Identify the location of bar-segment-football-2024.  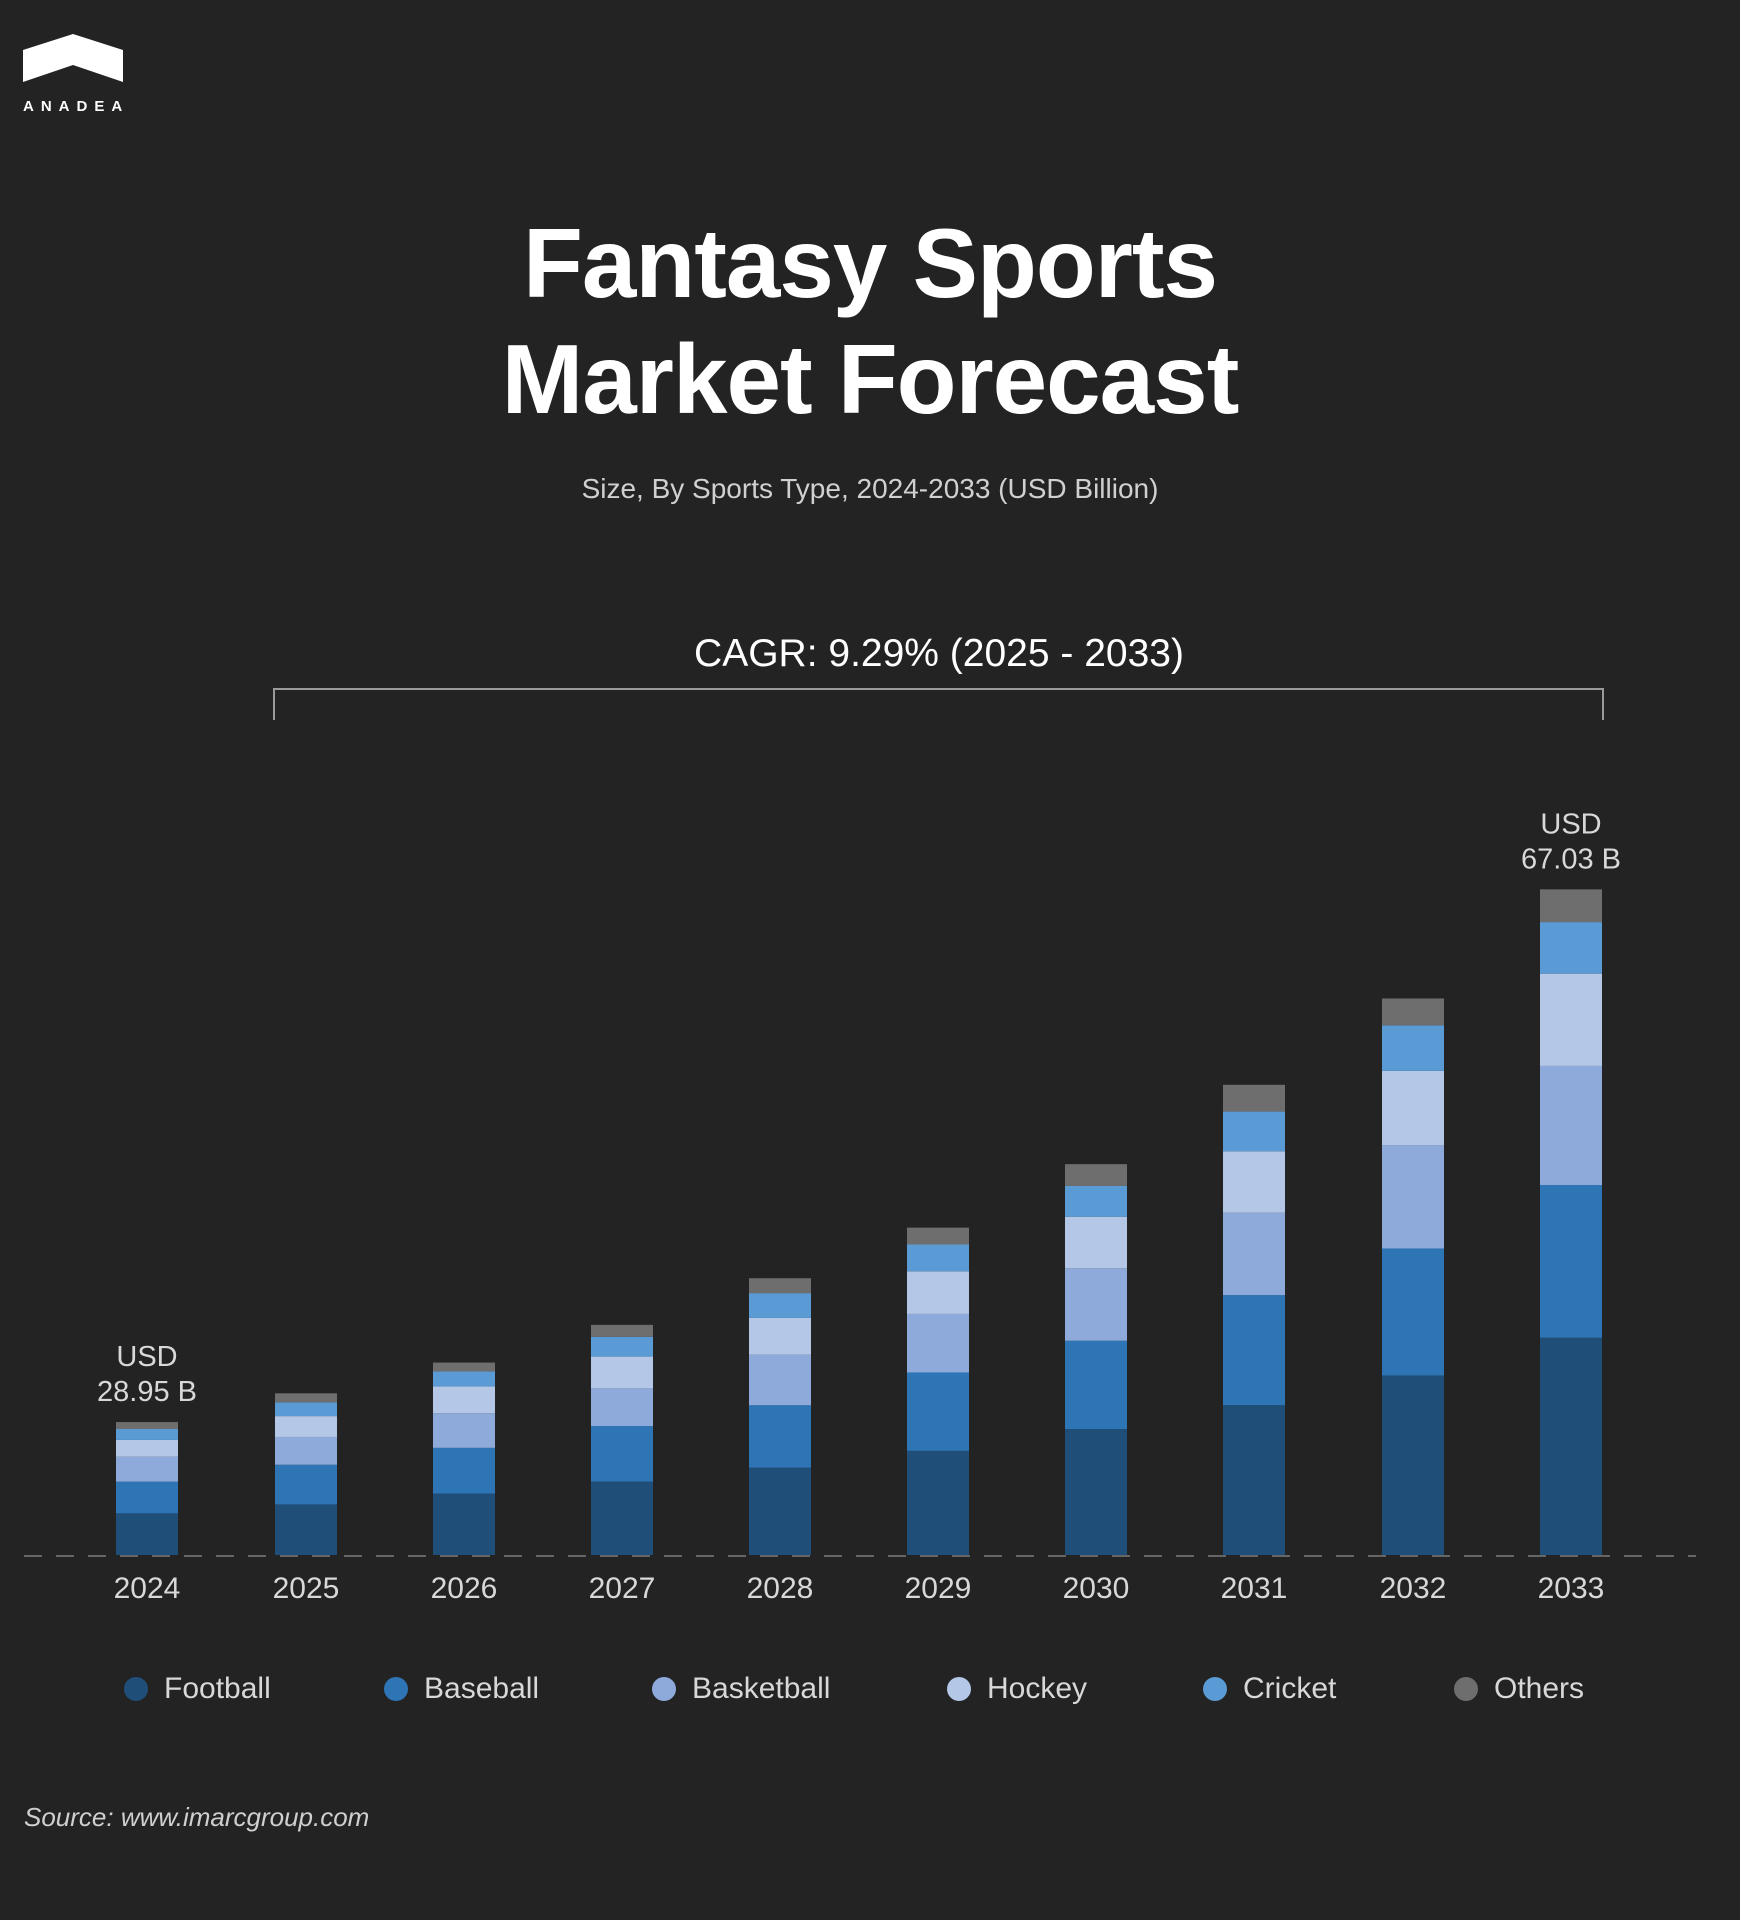
(147, 1534).